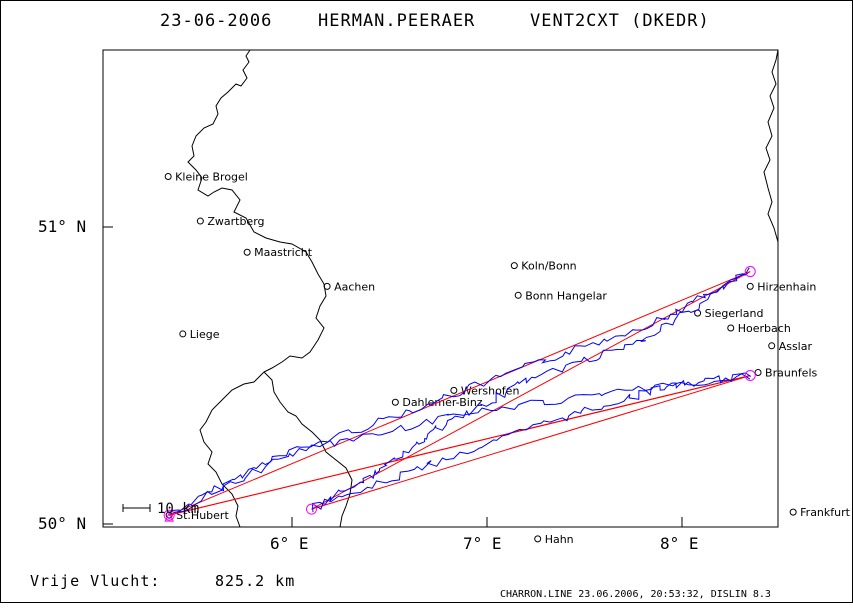  I want to click on lon-label-6: 6° E, so click(289, 543).